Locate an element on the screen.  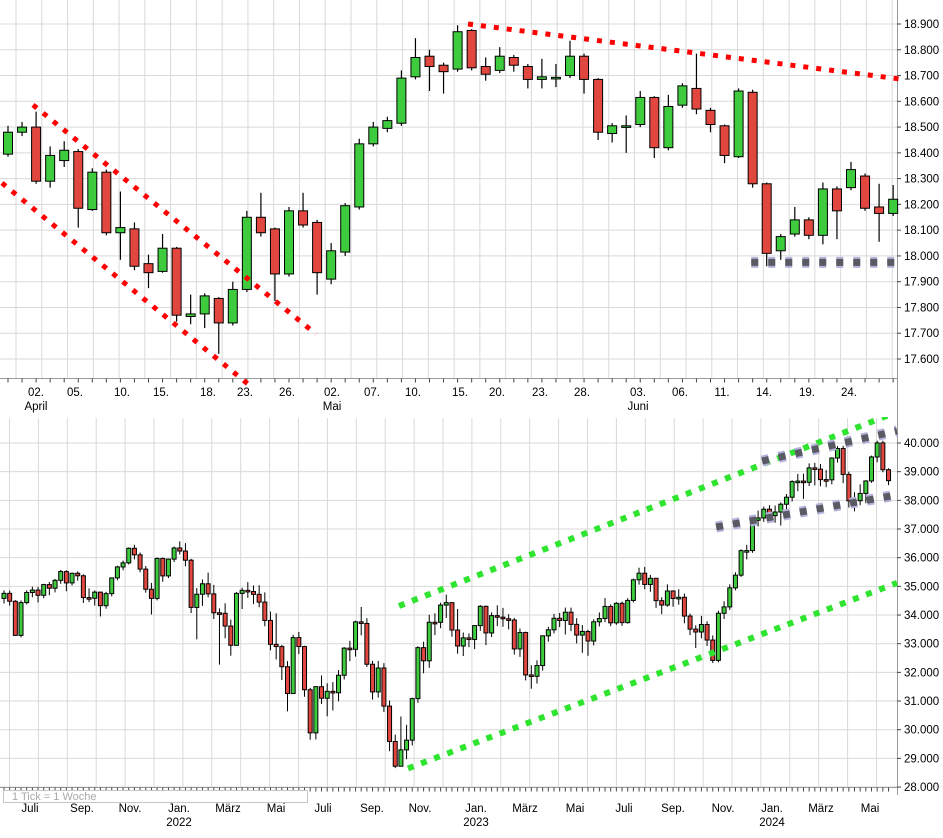
y-axis-label: 31.000 is located at coordinates (921, 702).